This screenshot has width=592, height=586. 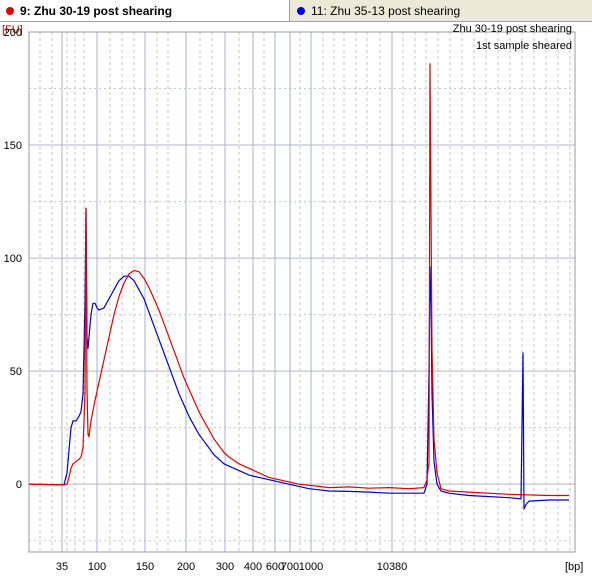 What do you see at coordinates (386, 10) in the screenshot?
I see `tab-sample-11-label: 11: Zhu 35-13 post shearing` at bounding box center [386, 10].